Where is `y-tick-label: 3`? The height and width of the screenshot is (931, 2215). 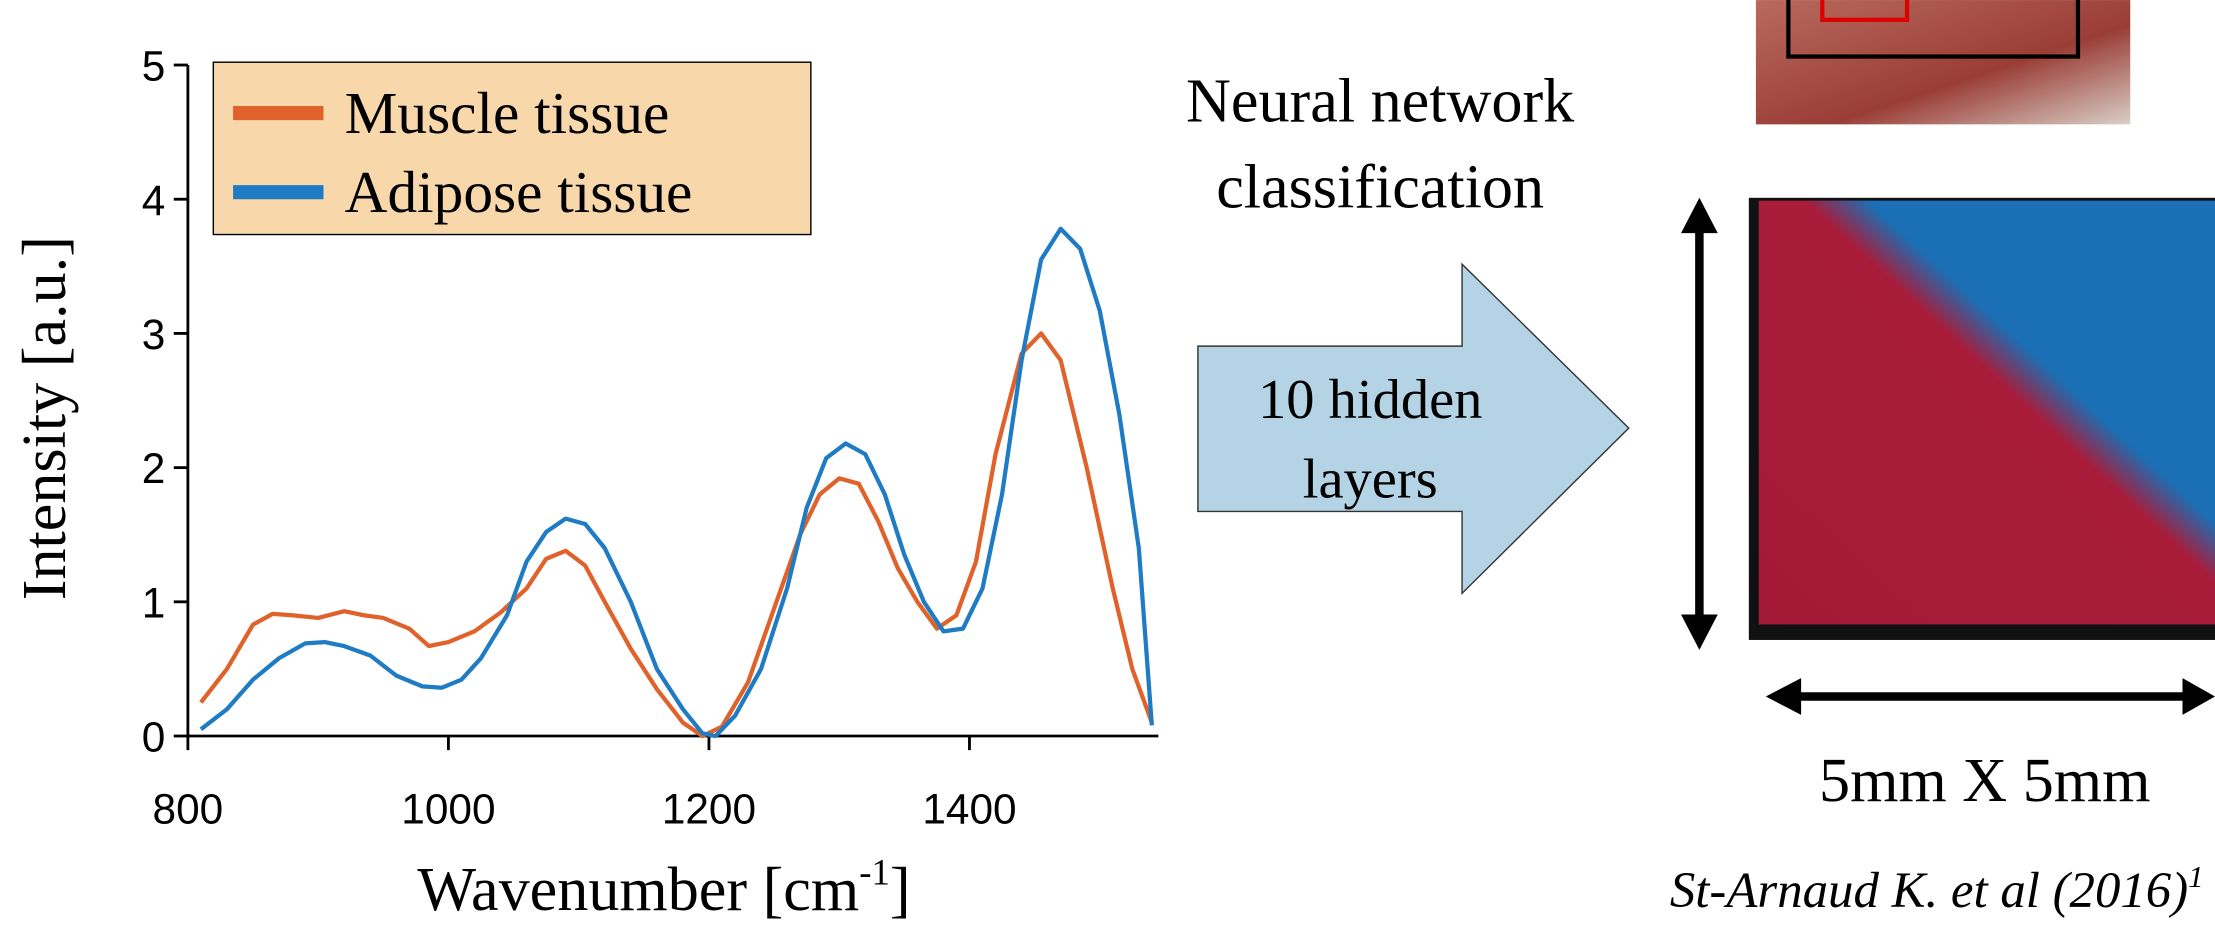
y-tick-label: 3 is located at coordinates (154, 334).